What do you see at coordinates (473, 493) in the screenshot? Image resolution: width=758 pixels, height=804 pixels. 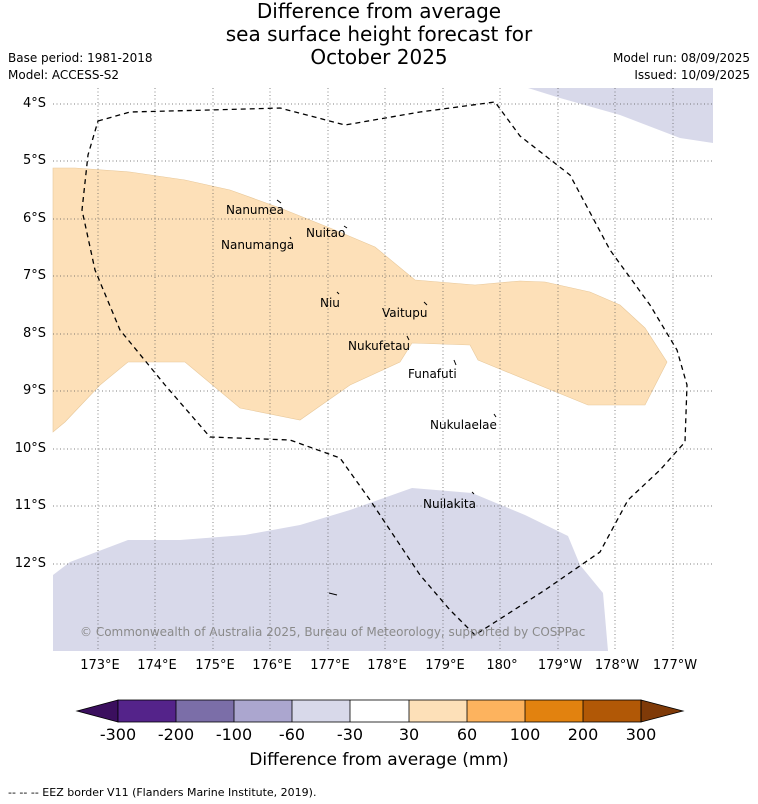 I see `island-shape-nuilakita` at bounding box center [473, 493].